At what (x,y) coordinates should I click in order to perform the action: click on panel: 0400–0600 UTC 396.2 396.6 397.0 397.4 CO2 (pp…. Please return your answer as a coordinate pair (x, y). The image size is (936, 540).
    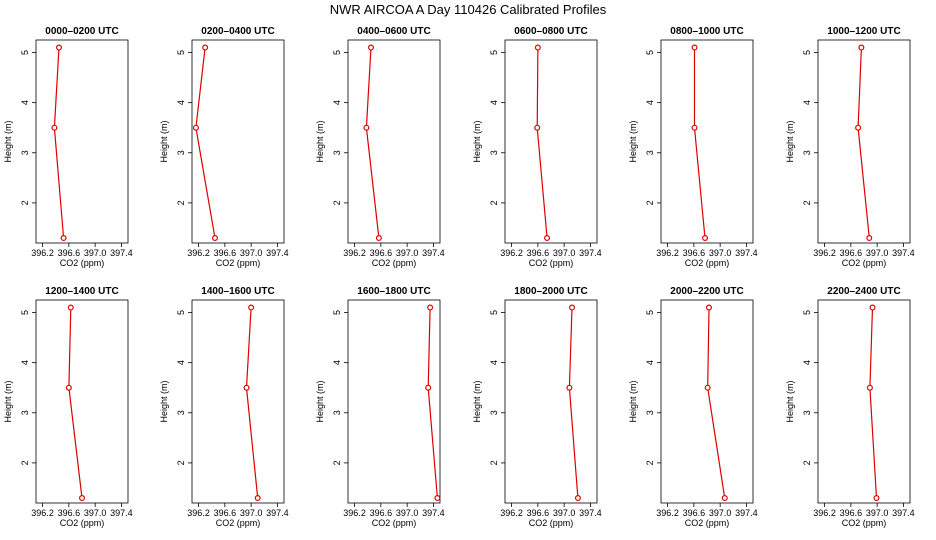
    Looking at the image, I should click on (380, 147).